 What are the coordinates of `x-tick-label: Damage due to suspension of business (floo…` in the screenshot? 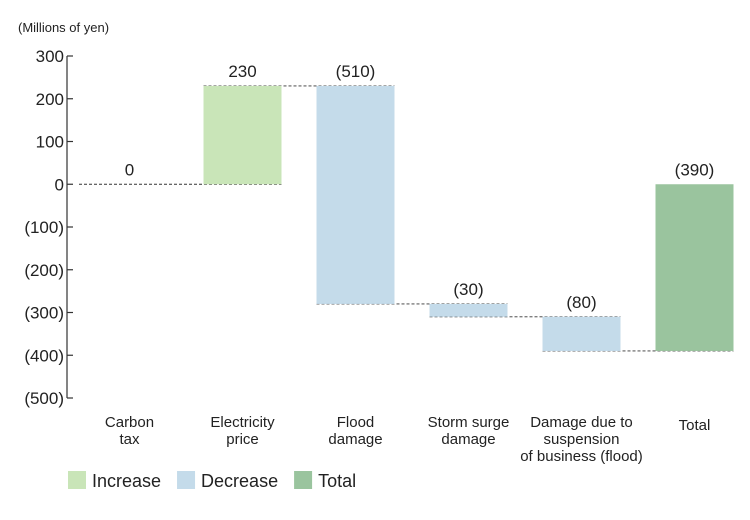 It's located at (581, 439).